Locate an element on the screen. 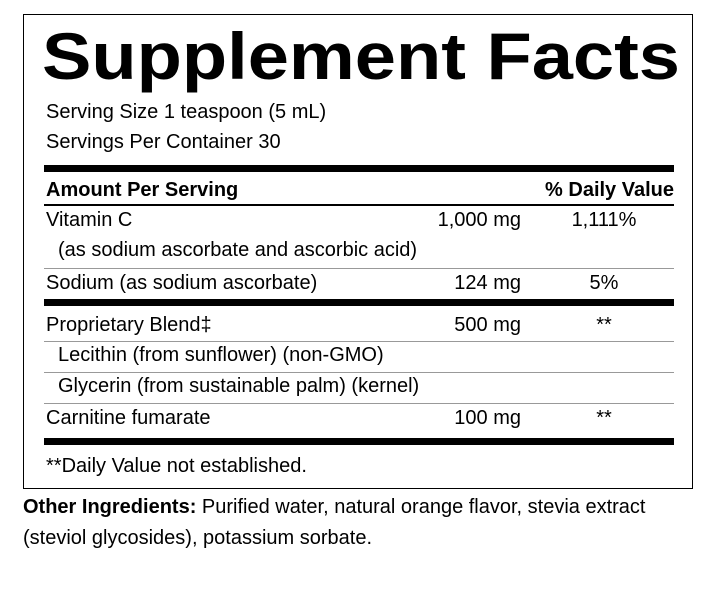 The image size is (721, 598). amount: 124 mg is located at coordinates (487, 283).